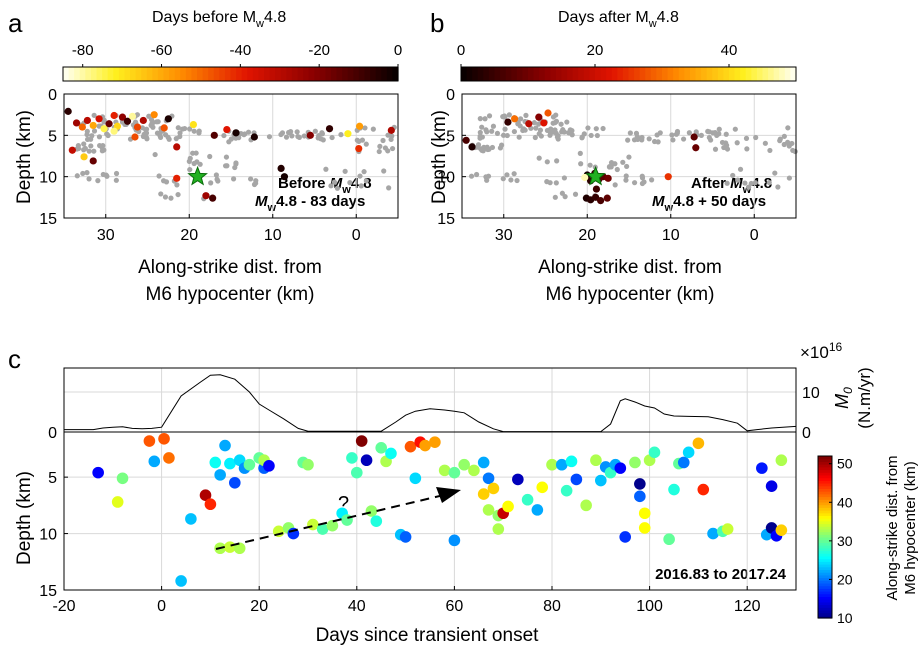  What do you see at coordinates (83, 50) in the screenshot?
I see `colorbar-a-tick-label: -80` at bounding box center [83, 50].